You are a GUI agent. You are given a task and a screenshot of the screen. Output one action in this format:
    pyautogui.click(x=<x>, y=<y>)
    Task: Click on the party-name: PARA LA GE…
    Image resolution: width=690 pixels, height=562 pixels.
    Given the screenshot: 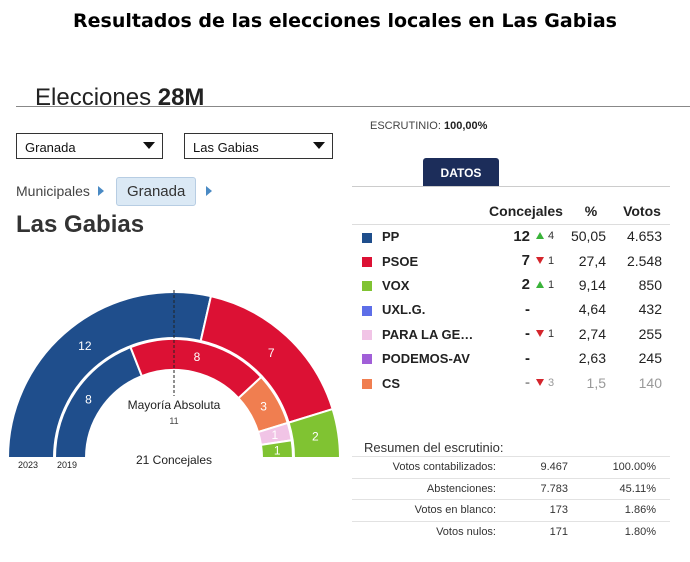 What is the action you would take?
    pyautogui.click(x=428, y=334)
    